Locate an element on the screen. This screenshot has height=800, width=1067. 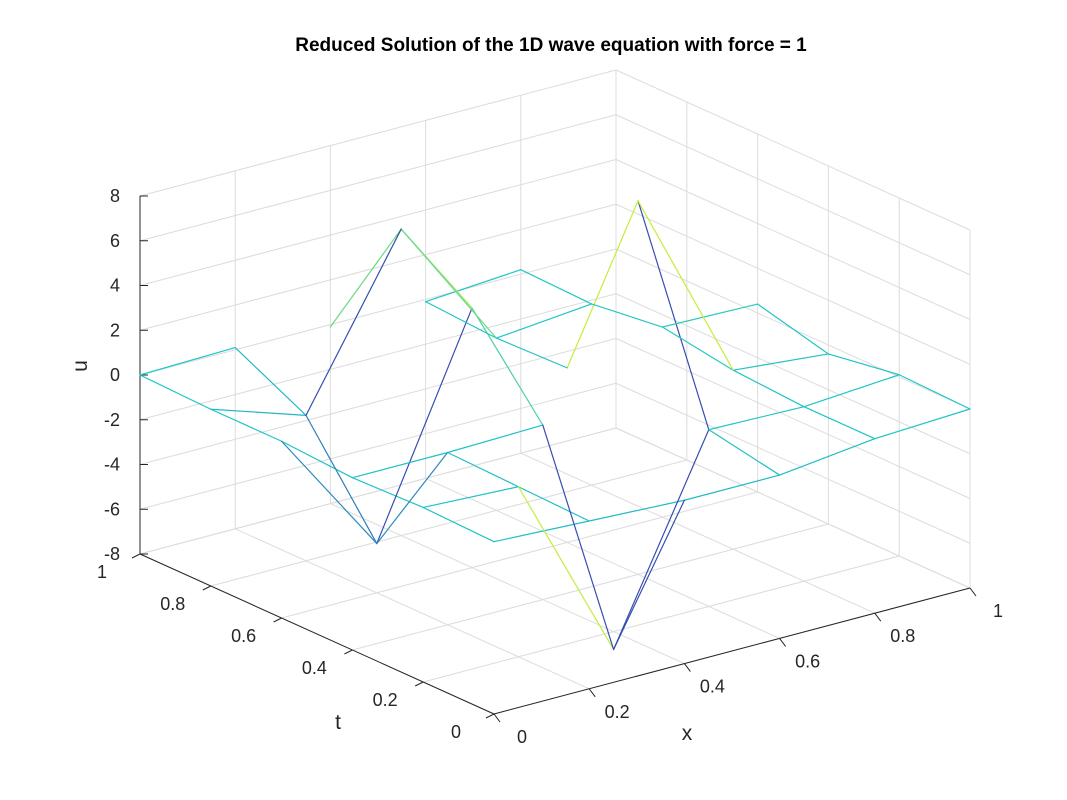
y-tick-label: 0.2 is located at coordinates (385, 700).